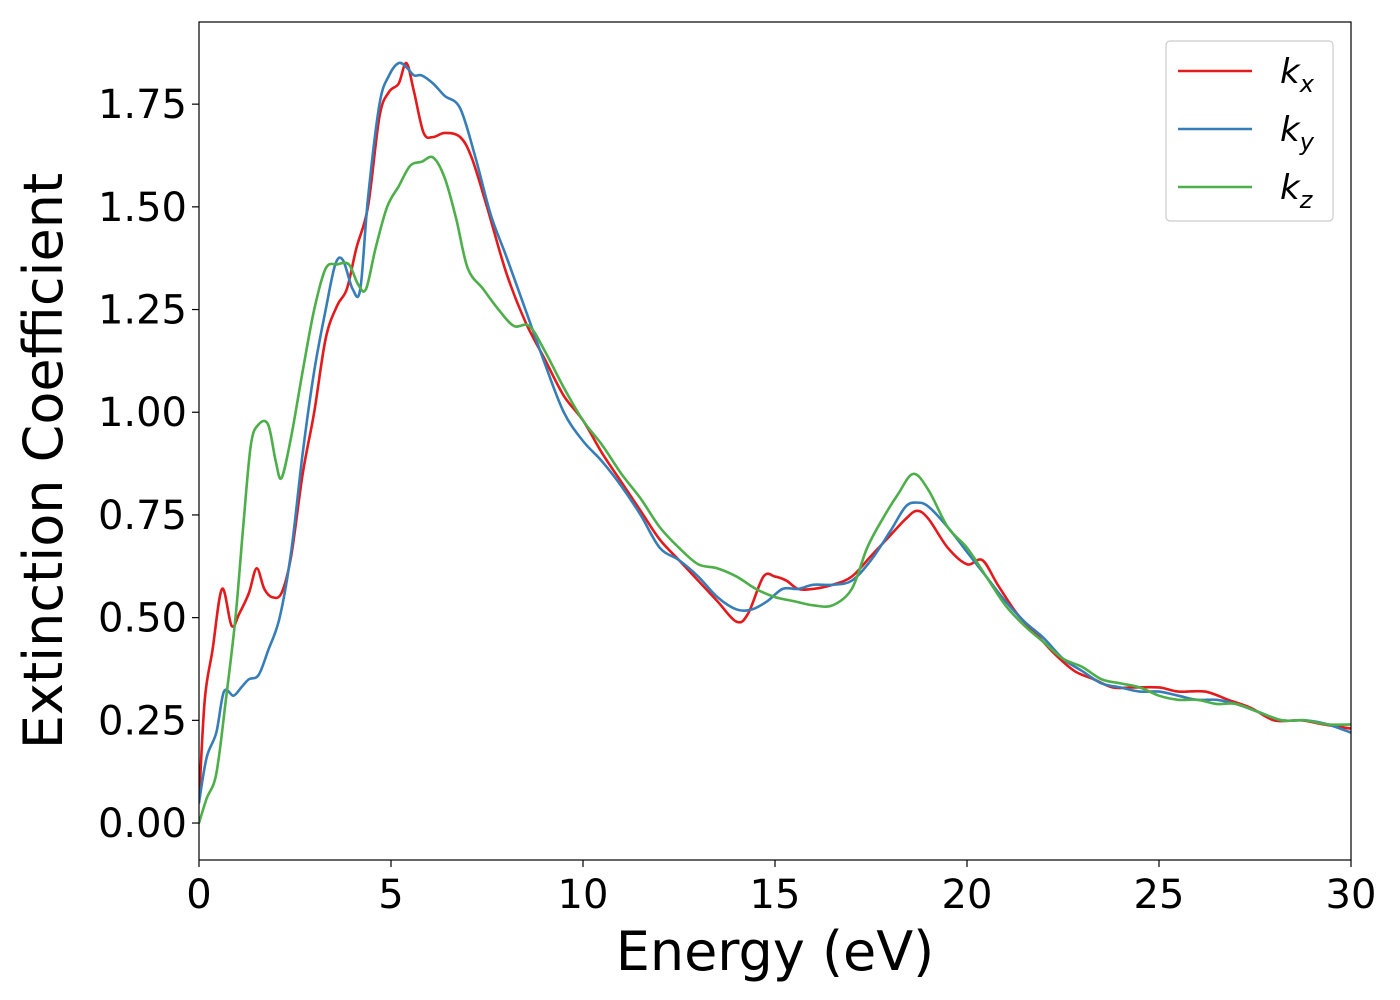  Describe the element at coordinates (775, 895) in the screenshot. I see `x-tick-label: 15` at that location.